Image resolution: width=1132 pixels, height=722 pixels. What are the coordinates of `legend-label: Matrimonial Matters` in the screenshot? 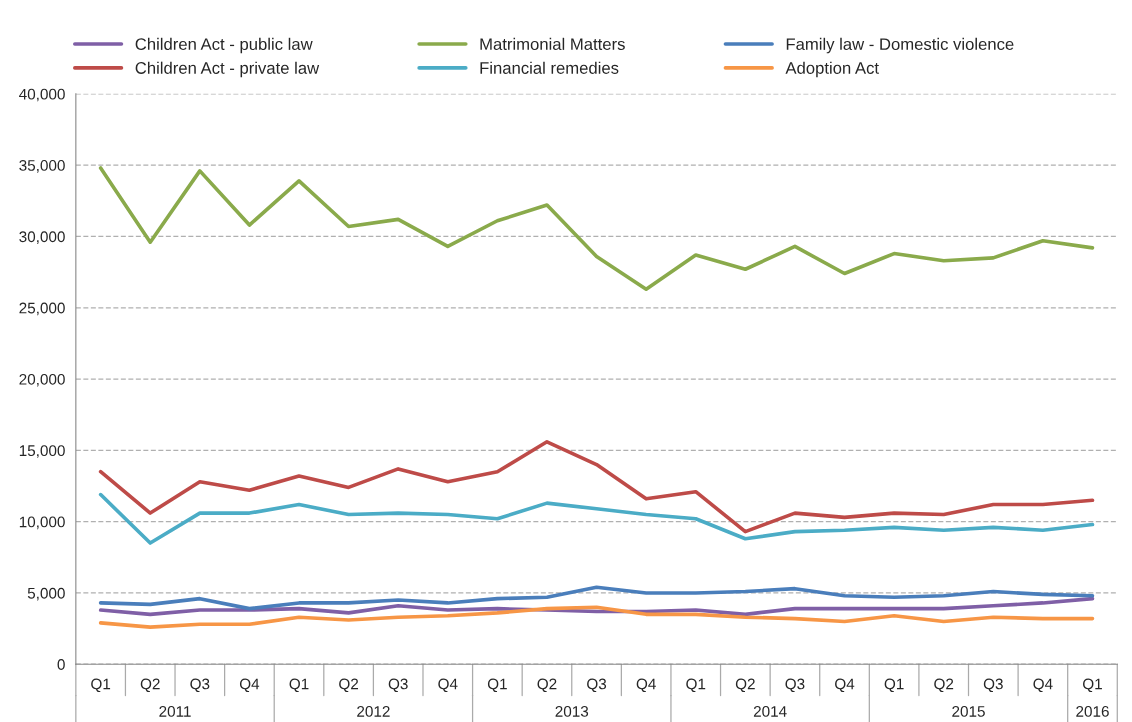 It's located at (552, 44).